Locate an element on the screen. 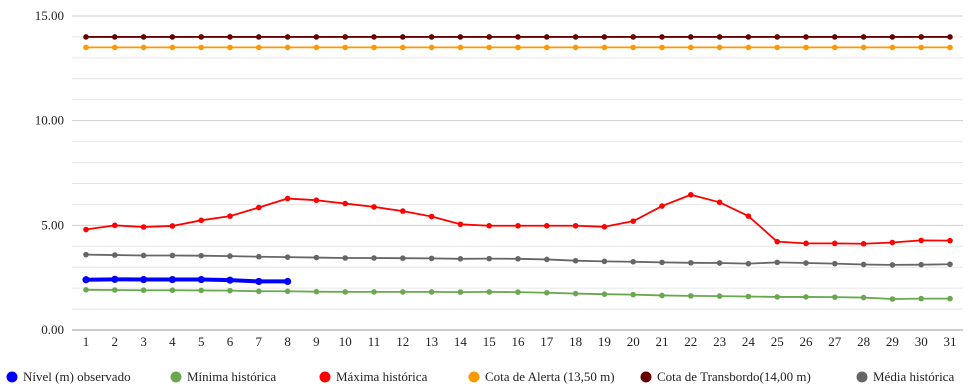 The width and height of the screenshot is (973, 388). legend-item: Nível (m) observado is located at coordinates (68, 376).